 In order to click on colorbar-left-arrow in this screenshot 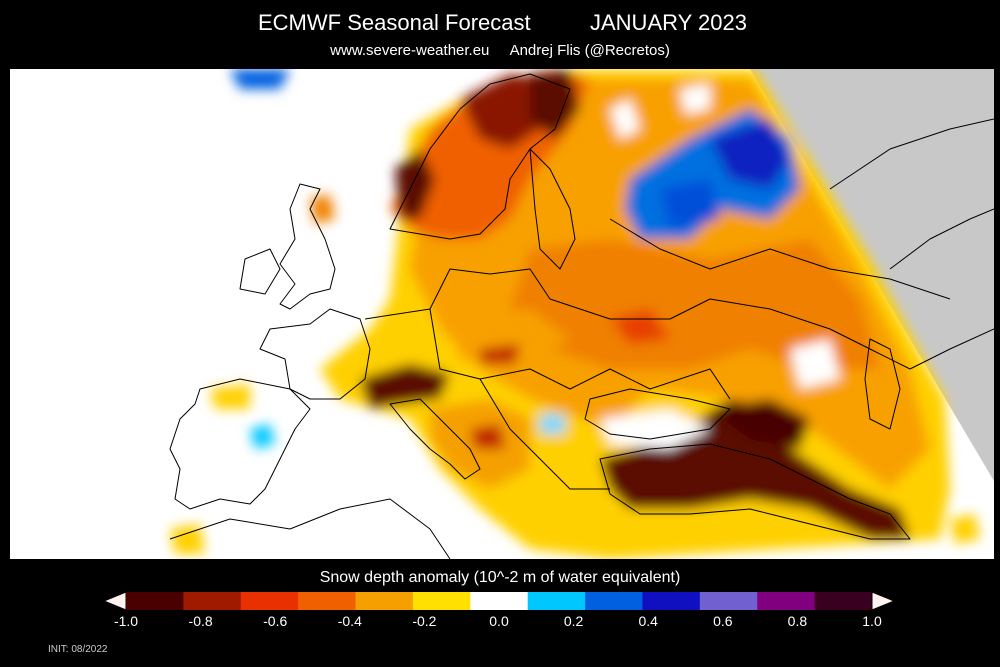, I will do `click(114, 601)`.